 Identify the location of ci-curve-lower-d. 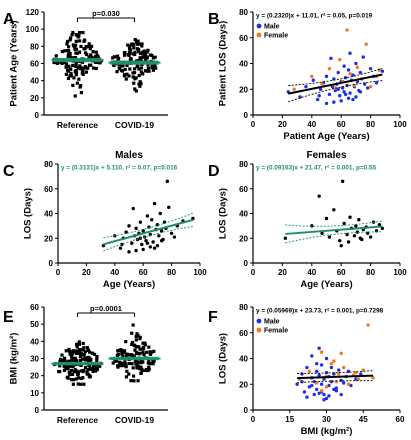
(334, 237).